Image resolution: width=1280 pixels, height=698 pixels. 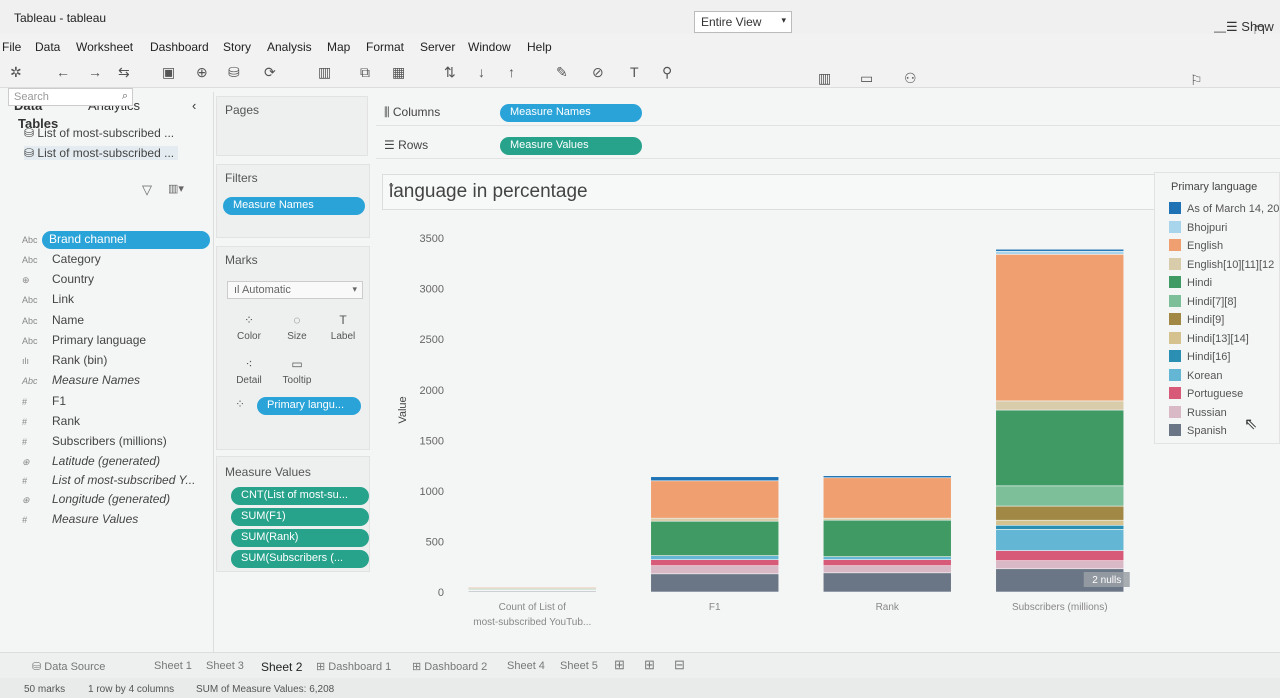 What do you see at coordinates (70, 97) in the screenshot?
I see `search-input: Search ⌕` at bounding box center [70, 97].